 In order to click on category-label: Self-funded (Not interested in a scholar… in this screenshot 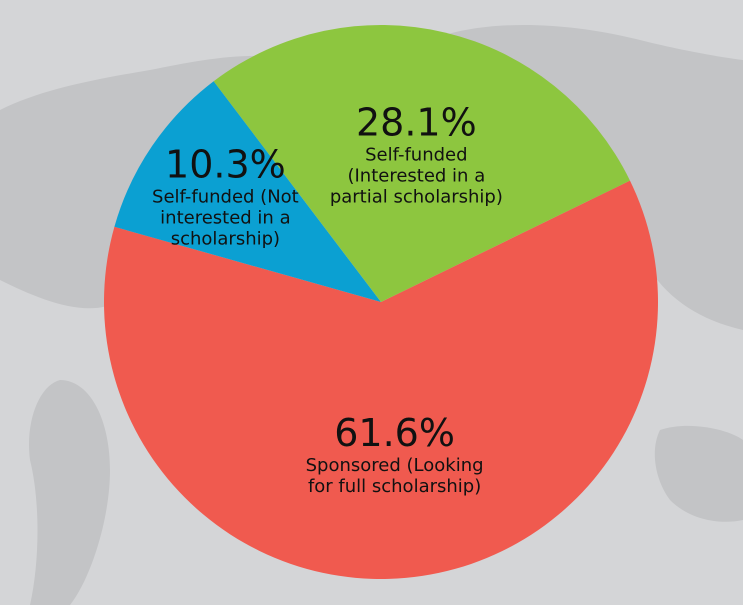, I will do `click(225, 218)`.